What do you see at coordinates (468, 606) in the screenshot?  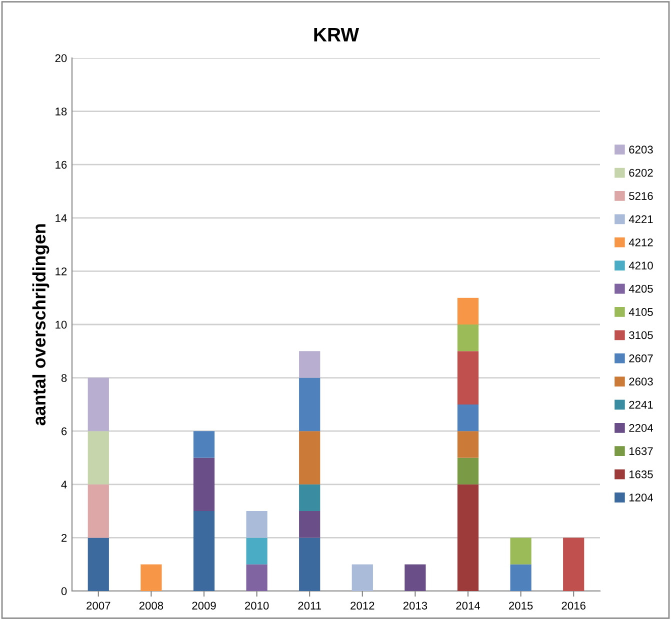 I see `x-tick-label: 2014` at bounding box center [468, 606].